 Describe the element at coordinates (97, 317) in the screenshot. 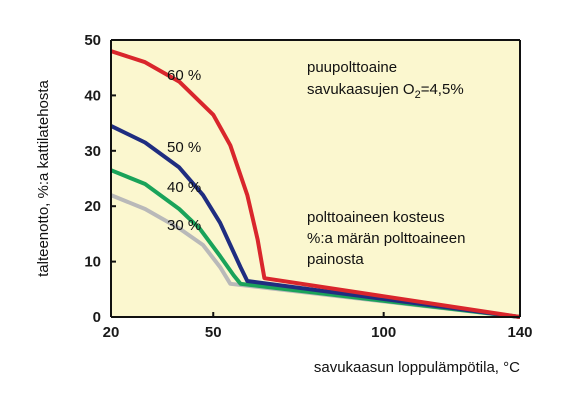

I see `y-tick-label-0: 0` at that location.